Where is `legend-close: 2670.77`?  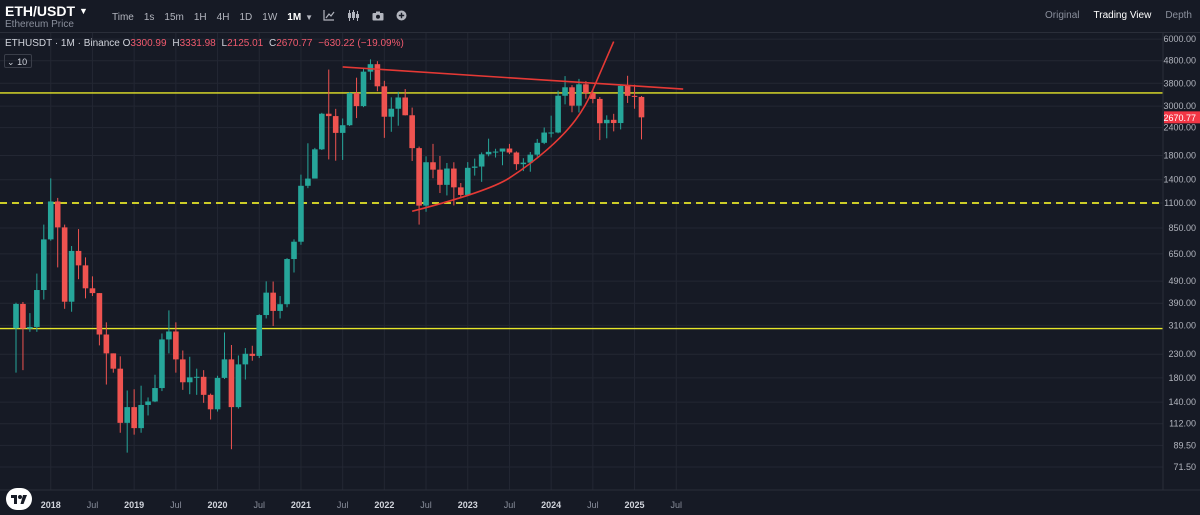
legend-close: 2670.77 is located at coordinates (294, 43).